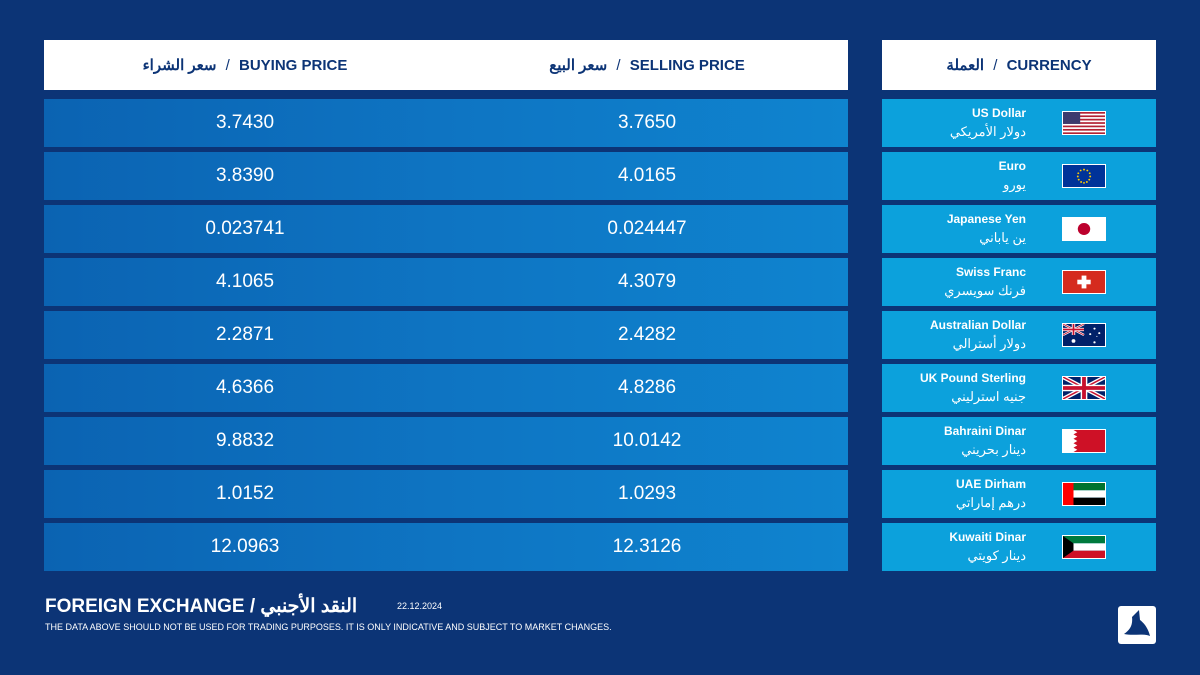 The image size is (1200, 675). What do you see at coordinates (987, 131) in the screenshot?
I see `currency-name-ar: دولار الأمريكي` at bounding box center [987, 131].